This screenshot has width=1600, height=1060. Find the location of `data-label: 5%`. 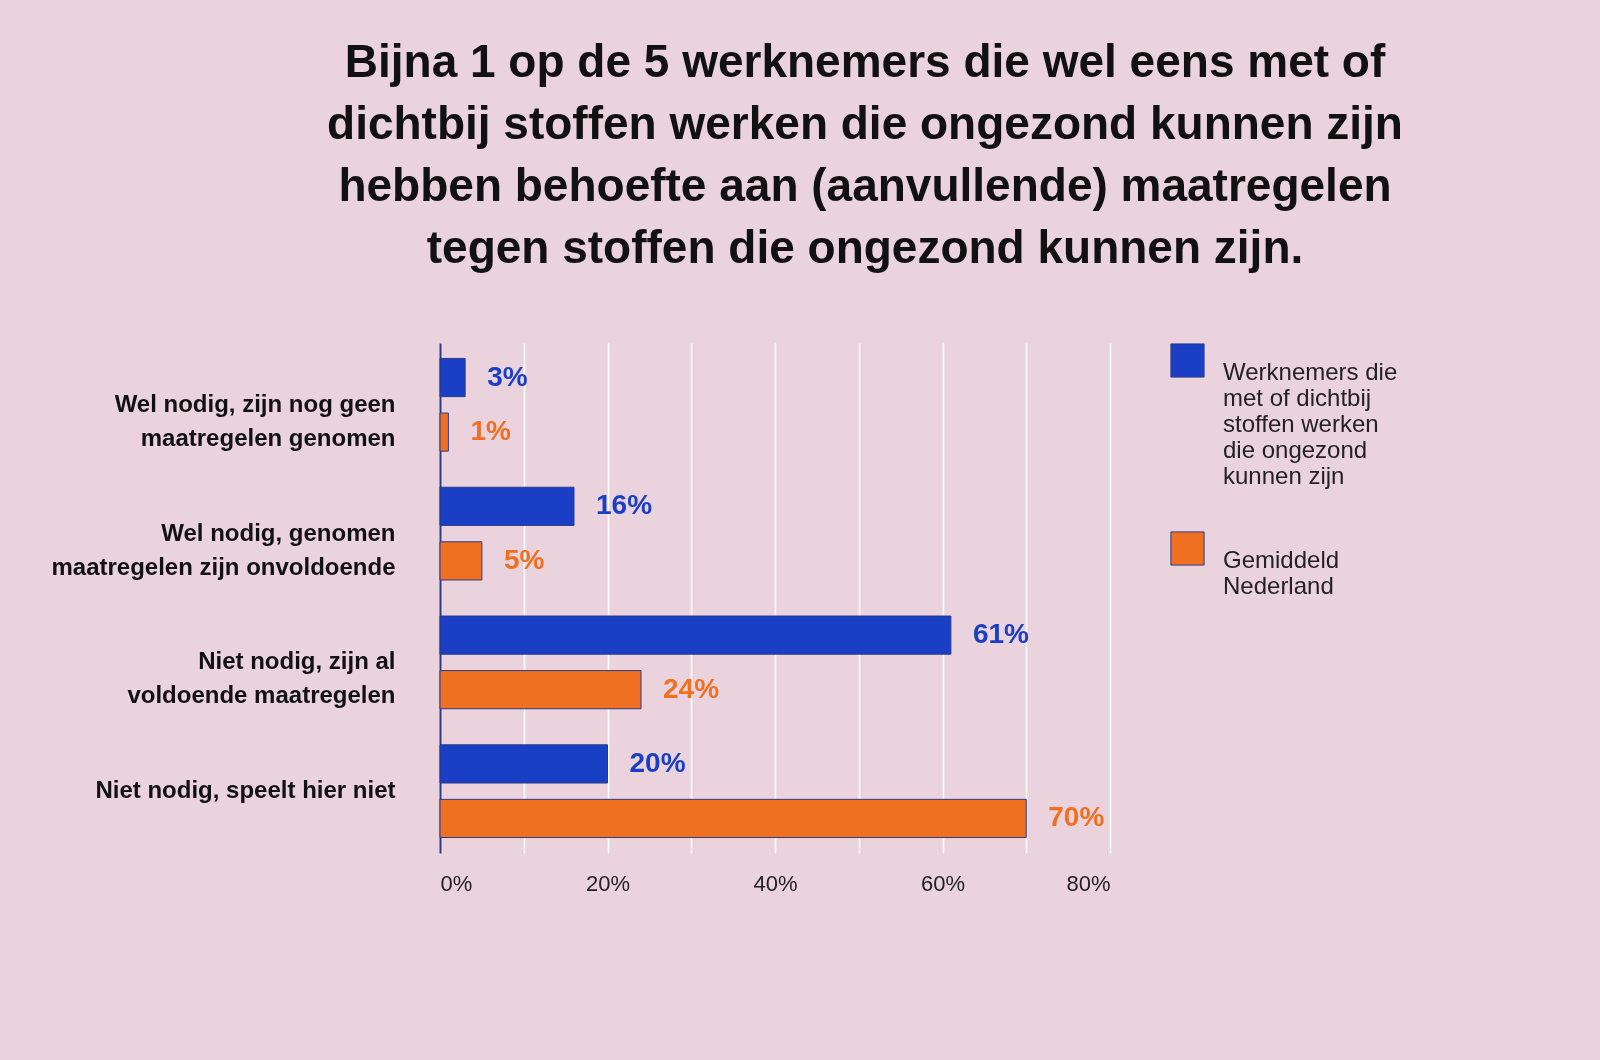

data-label: 5% is located at coordinates (524, 559).